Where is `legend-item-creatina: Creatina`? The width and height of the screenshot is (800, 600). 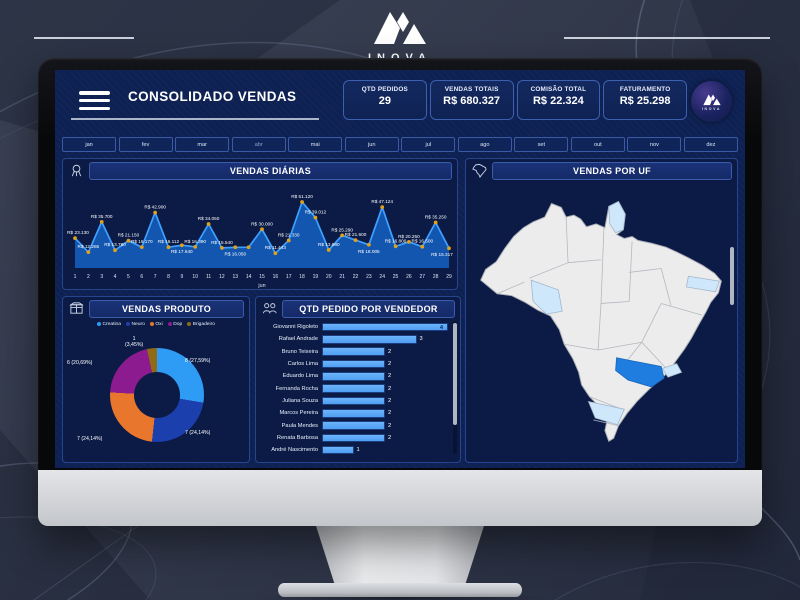
legend-item-creatina: Creatina is located at coordinates (109, 324).